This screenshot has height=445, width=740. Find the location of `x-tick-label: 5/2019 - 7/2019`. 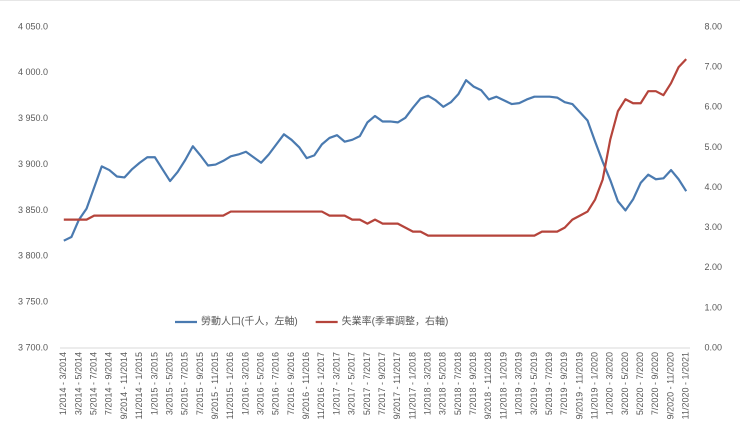

x-tick-label: 5/2019 - 7/2019 is located at coordinates (549, 383).